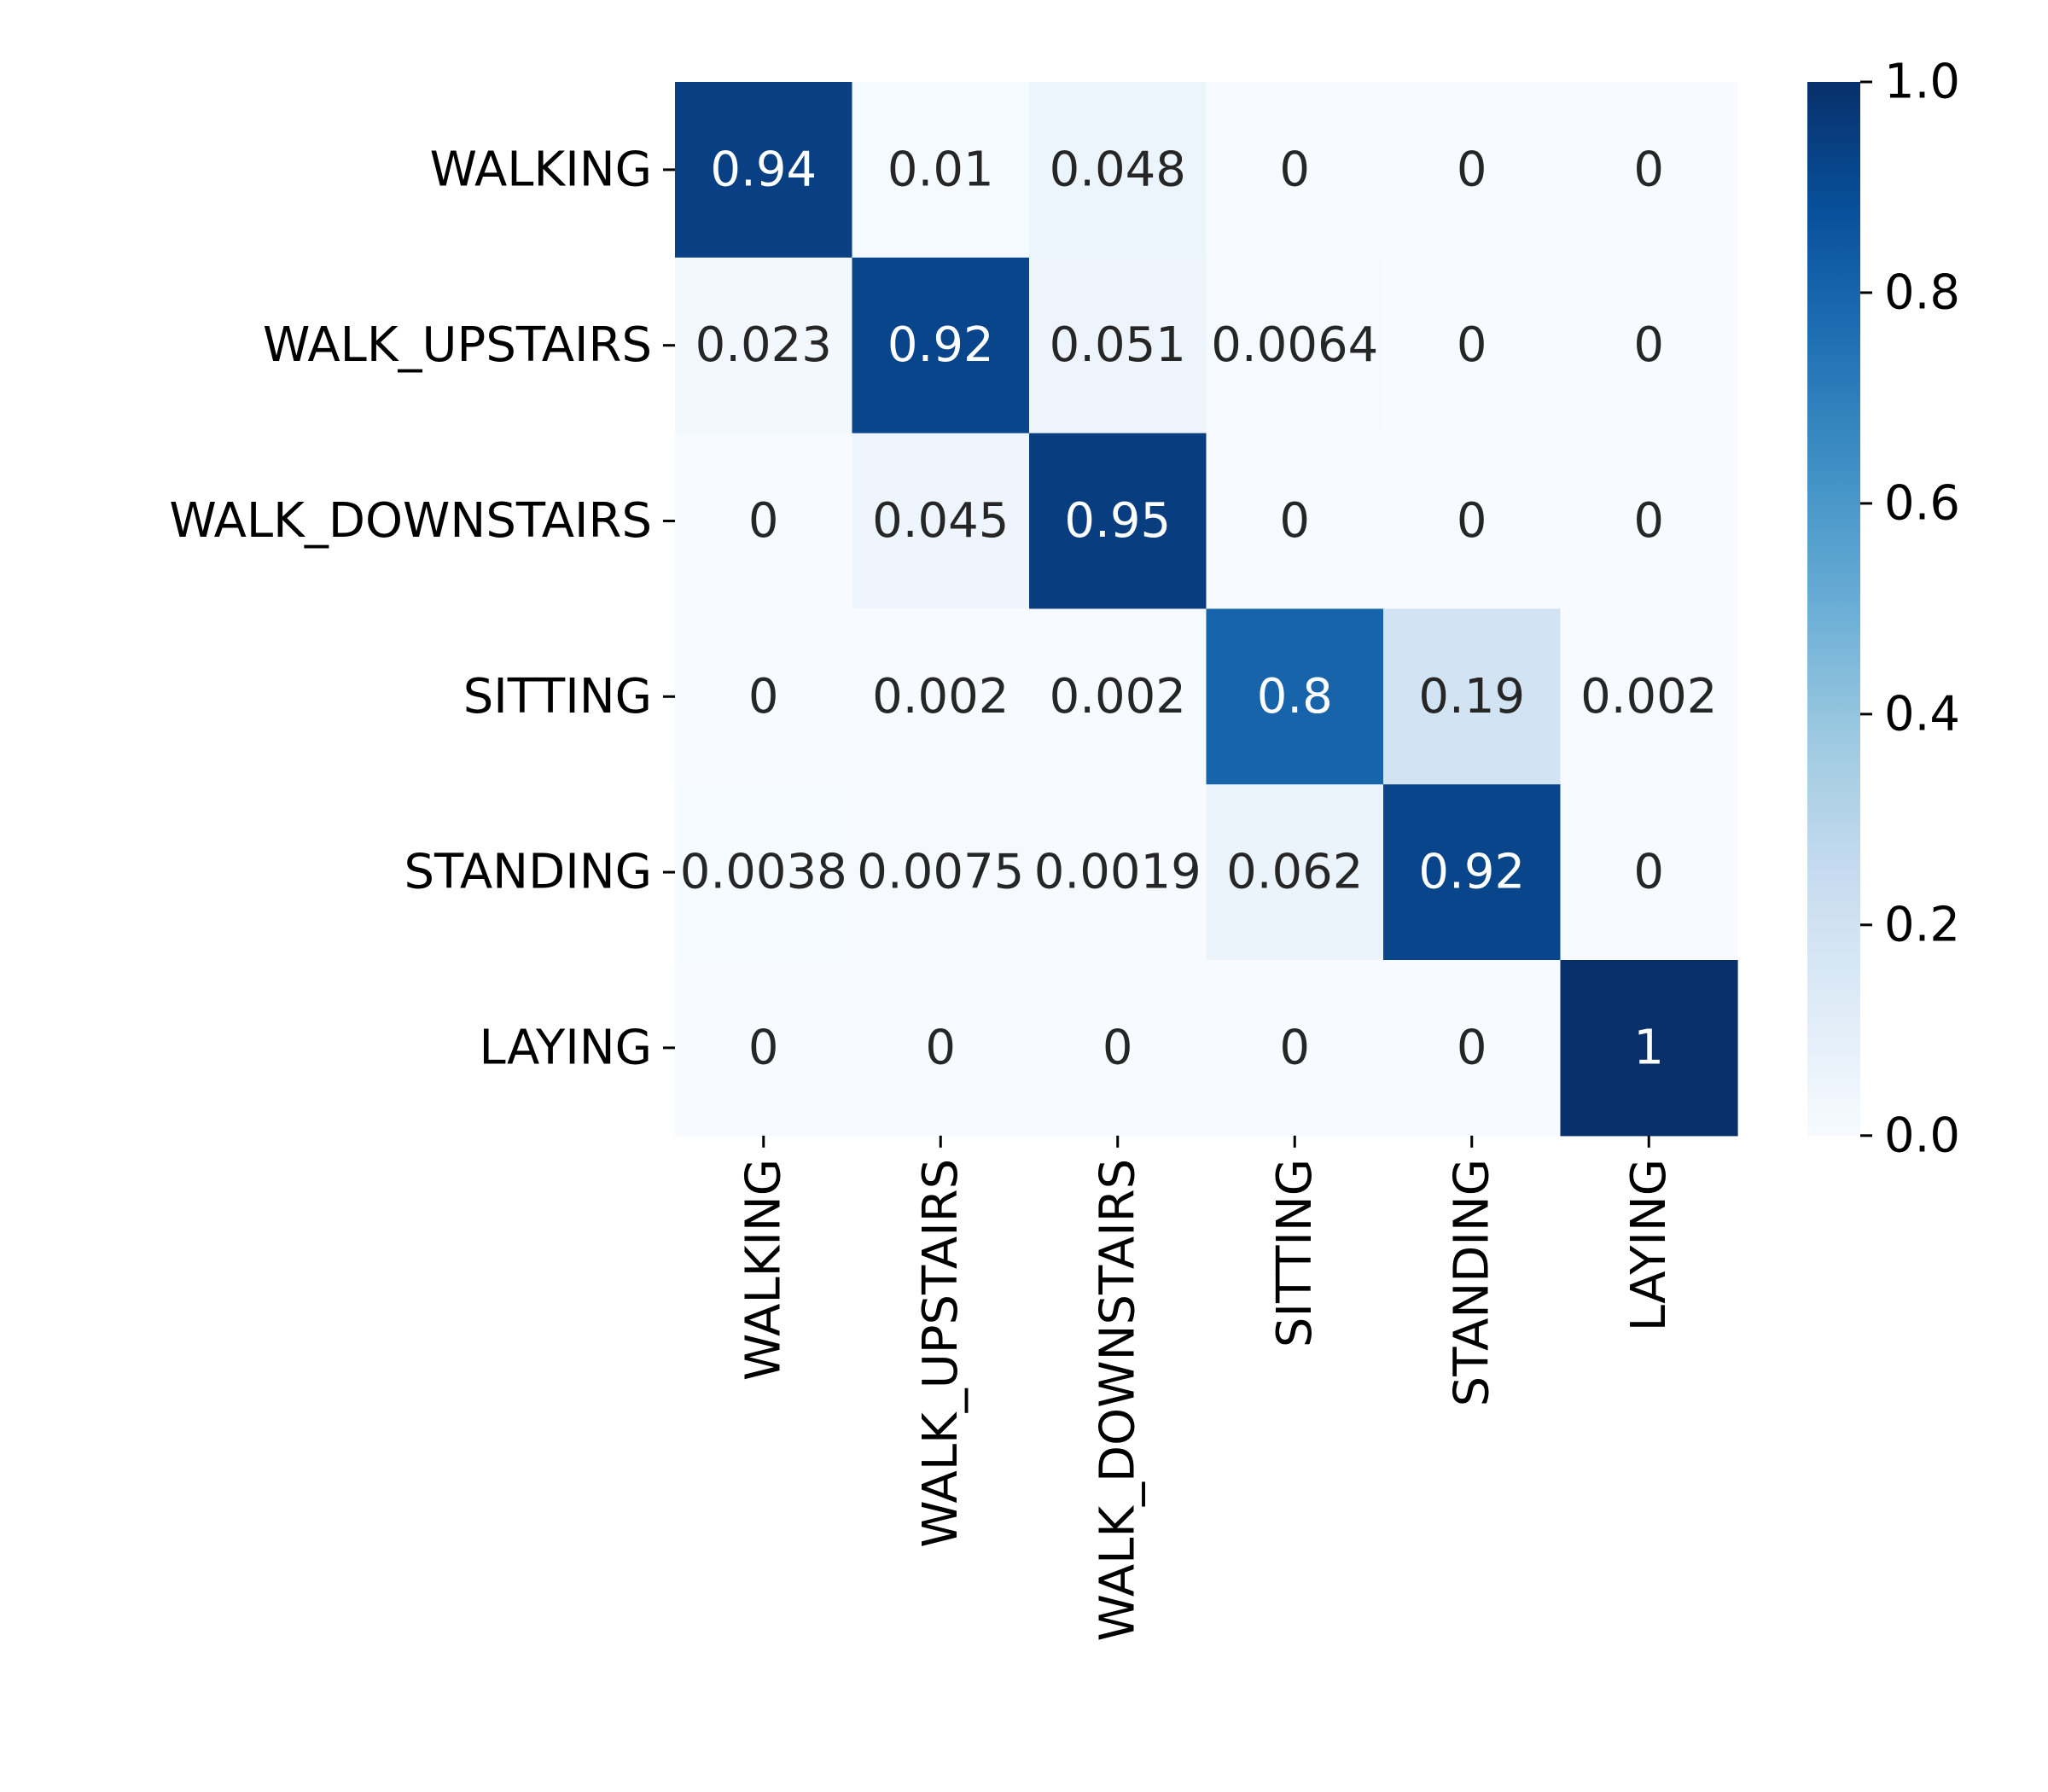  I want to click on cell-annotation: 0.051, so click(1118, 345).